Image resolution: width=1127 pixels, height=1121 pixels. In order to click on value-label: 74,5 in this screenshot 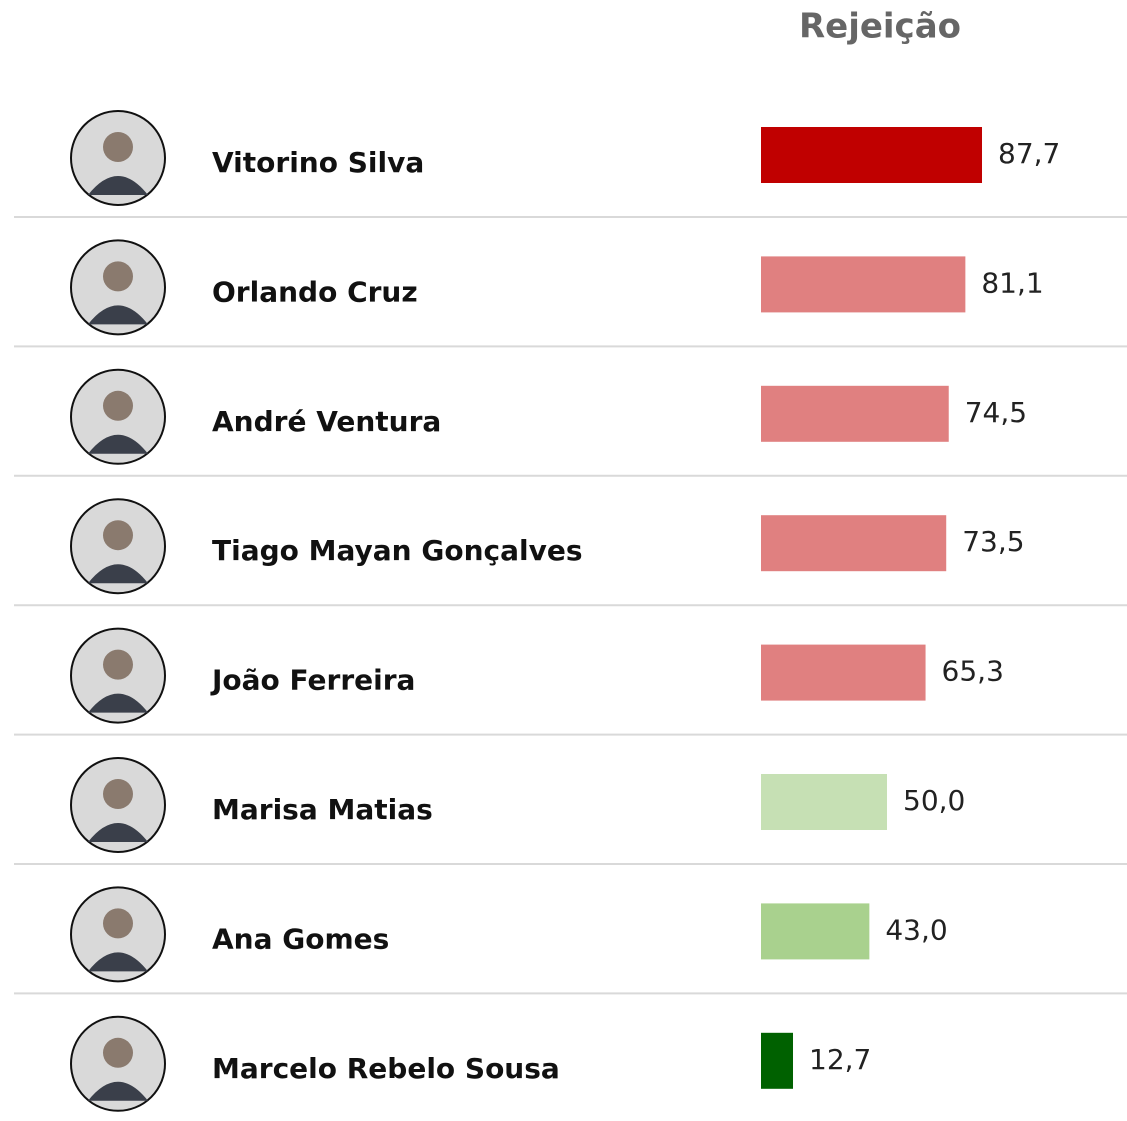, I will do `click(996, 412)`.